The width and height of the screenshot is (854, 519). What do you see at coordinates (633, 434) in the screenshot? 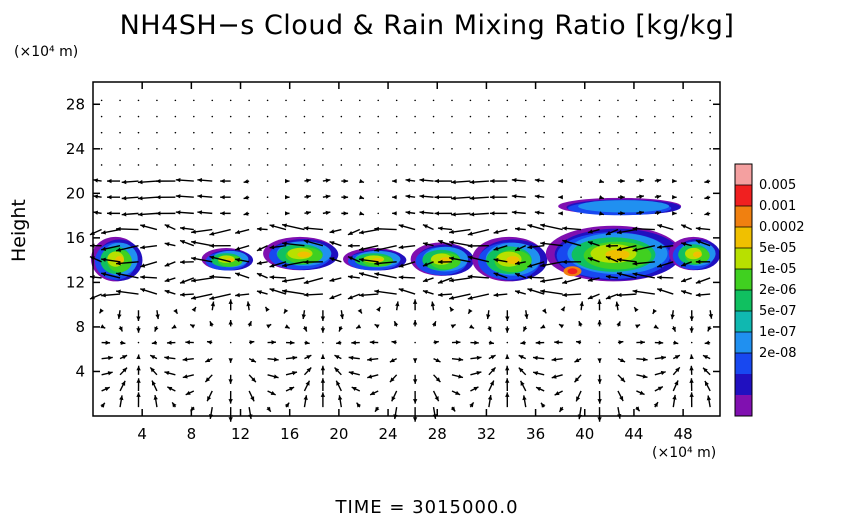
I see `x-tick-label: 44` at bounding box center [633, 434].